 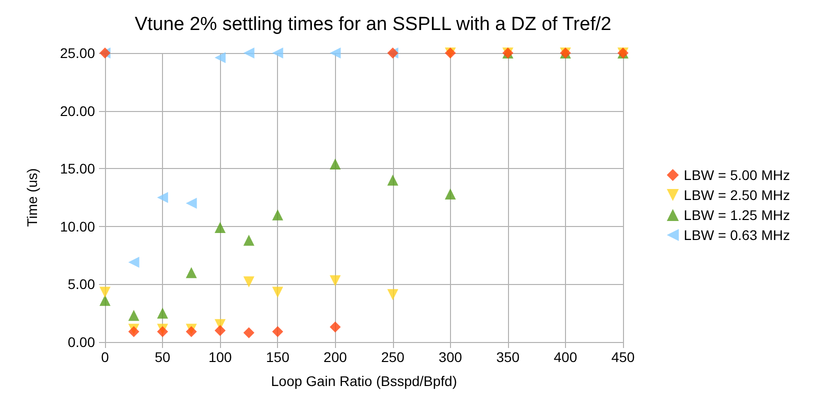 What do you see at coordinates (78, 53) in the screenshot?
I see `y-tick-label: 25.00` at bounding box center [78, 53].